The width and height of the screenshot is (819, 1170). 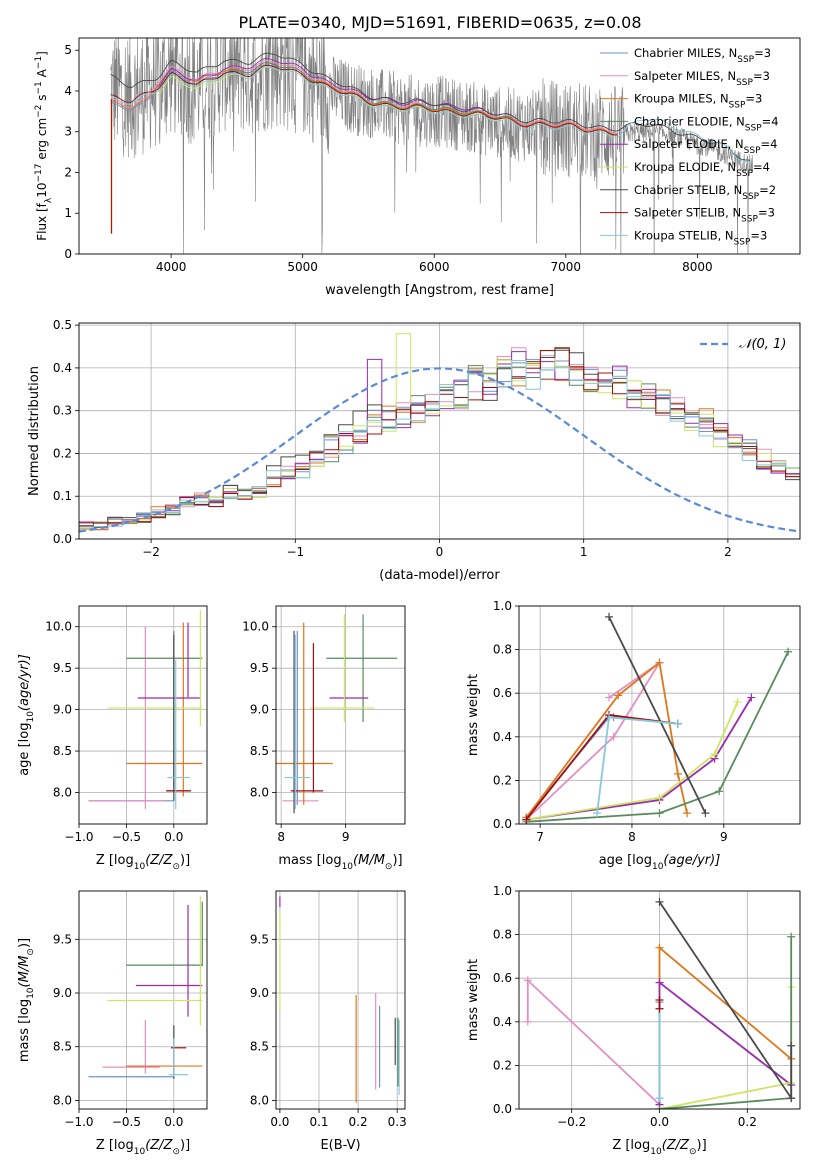 What do you see at coordinates (26, 1000) in the screenshot?
I see `y-axis-label: mass [log10(M/M⊙)]` at bounding box center [26, 1000].